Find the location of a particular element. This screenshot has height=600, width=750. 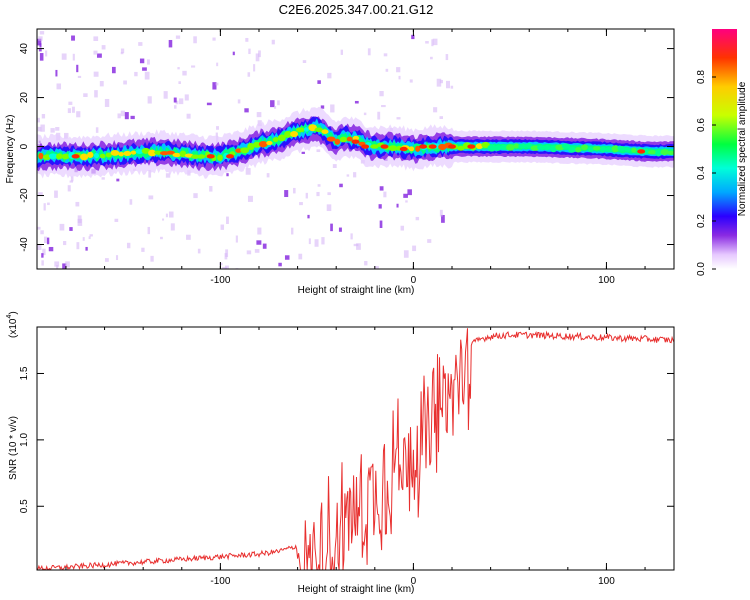

colorbar-tick-label: 0.6 is located at coordinates (701, 125).